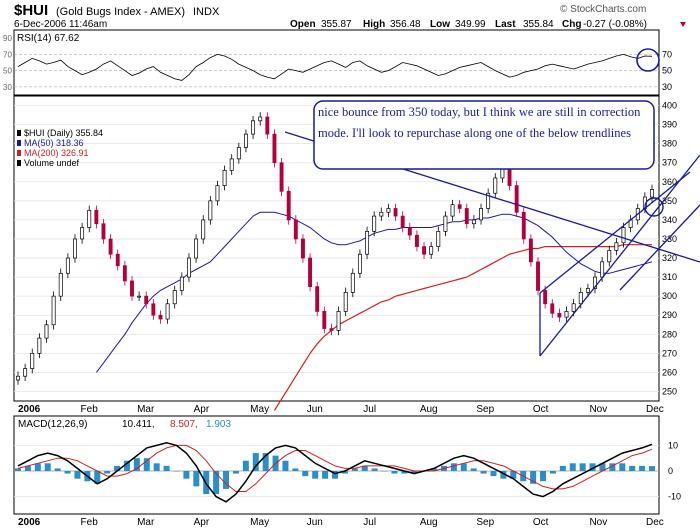 This screenshot has height=530, width=700. I want to click on macd-line, so click(335, 472).